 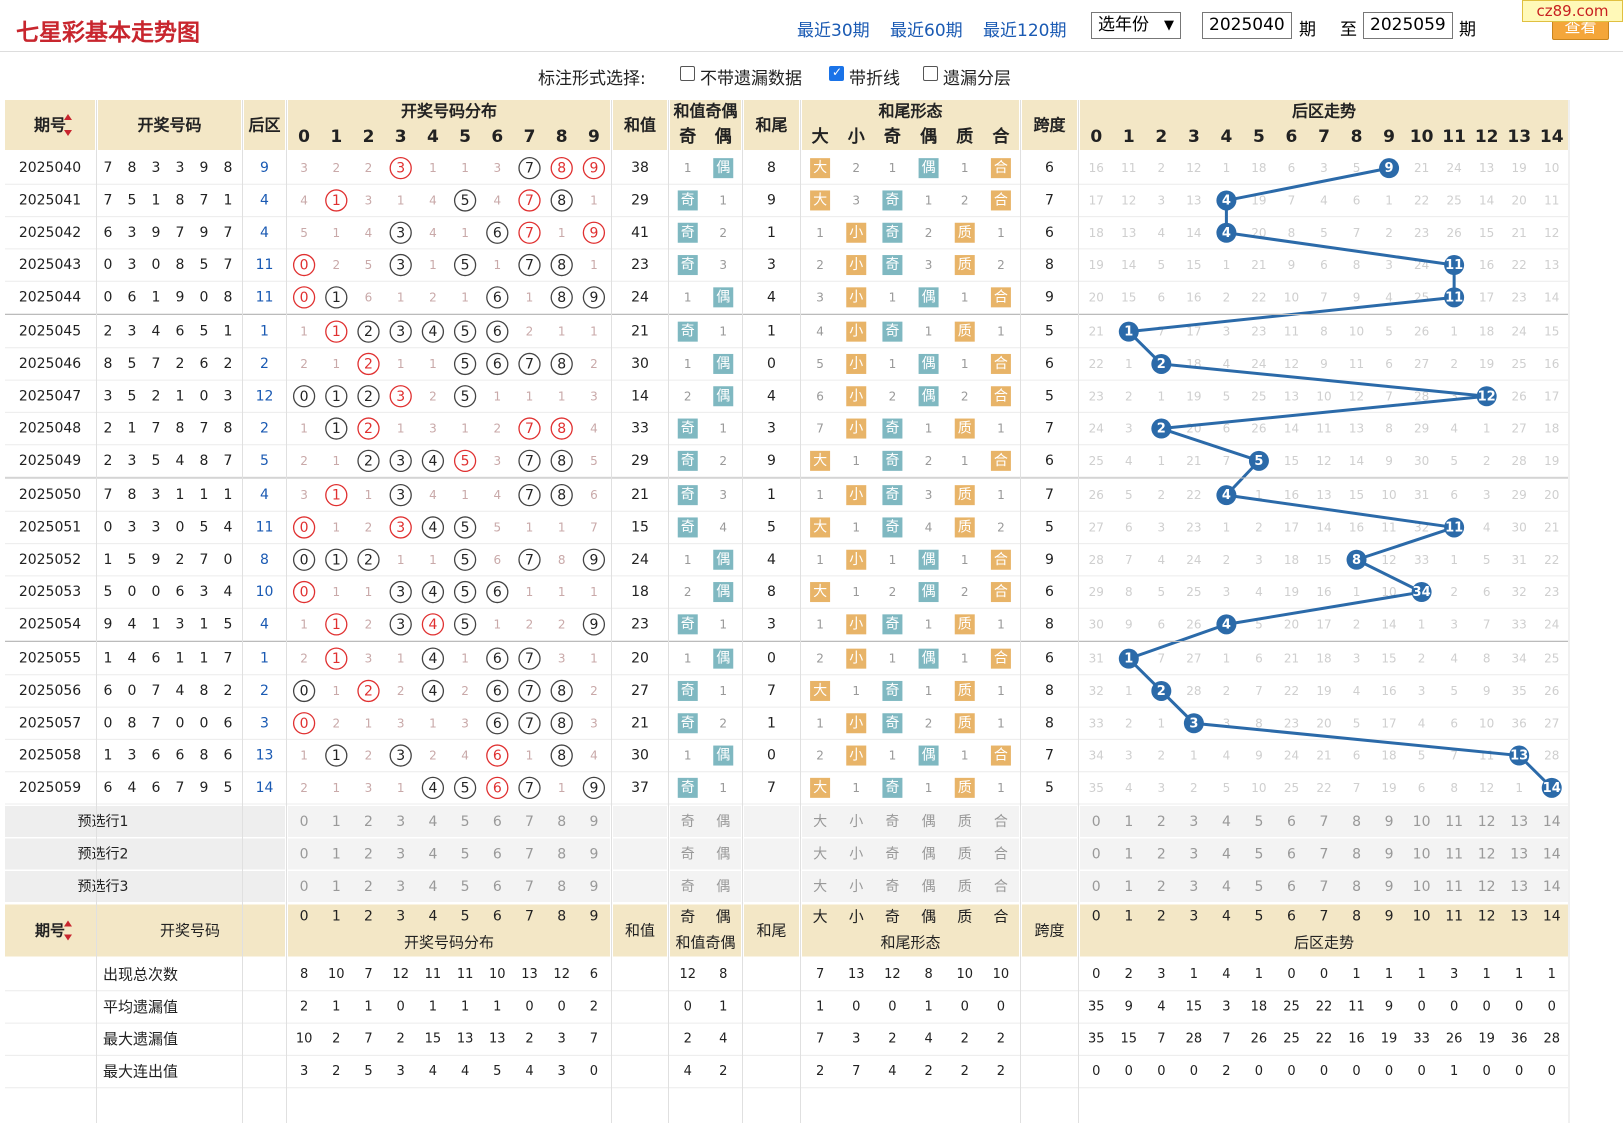 What do you see at coordinates (497, 1039) in the screenshot?
I see `stat-dist: 13` at bounding box center [497, 1039].